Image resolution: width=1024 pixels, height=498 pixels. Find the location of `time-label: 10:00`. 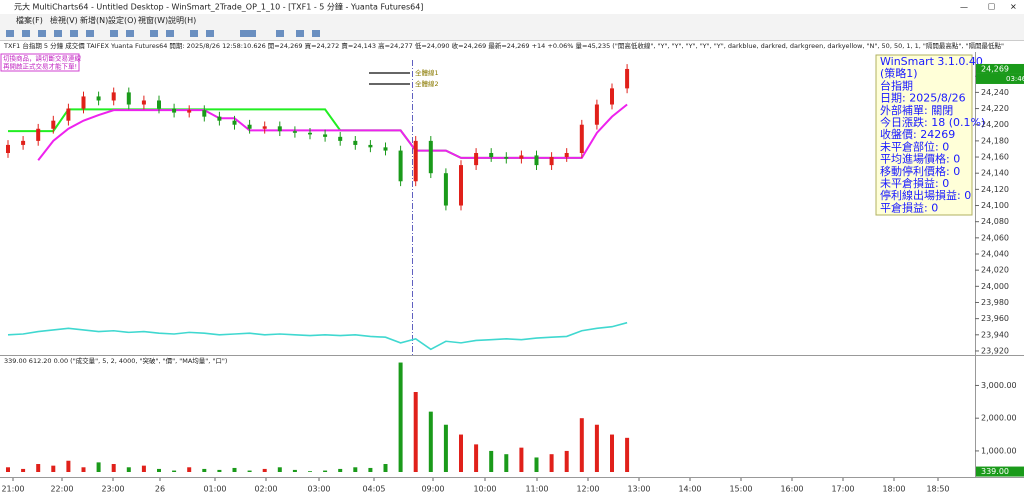

time-label: 10:00 is located at coordinates (484, 489).